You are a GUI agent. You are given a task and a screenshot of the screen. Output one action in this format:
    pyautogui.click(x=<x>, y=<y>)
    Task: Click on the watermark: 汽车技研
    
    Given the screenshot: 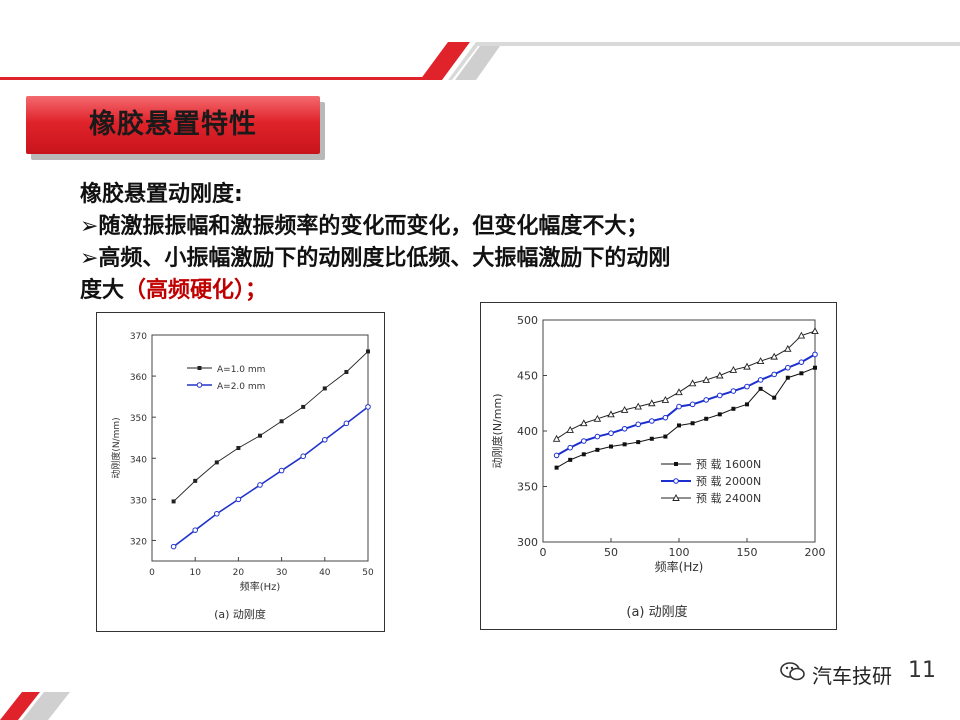 What is the action you would take?
    pyautogui.click(x=836, y=674)
    